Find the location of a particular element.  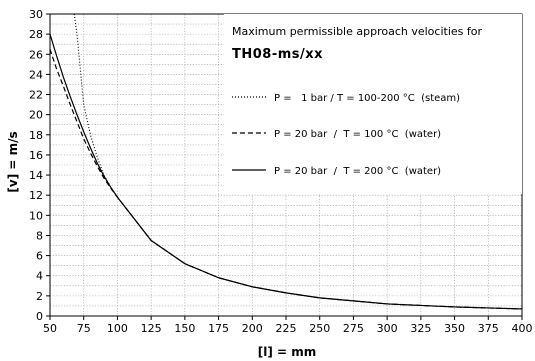

legend-label: P = 20 bar / T = 100 °C (water) is located at coordinates (357, 134).